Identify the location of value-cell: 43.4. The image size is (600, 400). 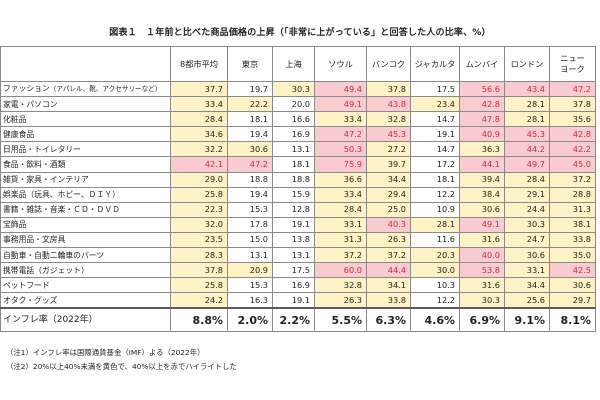
(527, 89).